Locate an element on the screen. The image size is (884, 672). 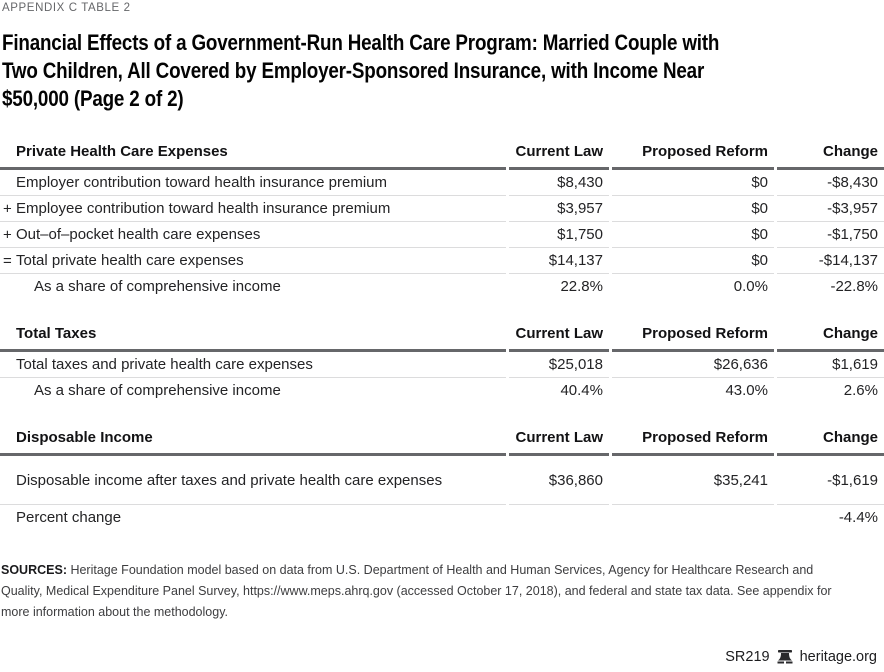
site-name: heritage.org is located at coordinates (838, 657).